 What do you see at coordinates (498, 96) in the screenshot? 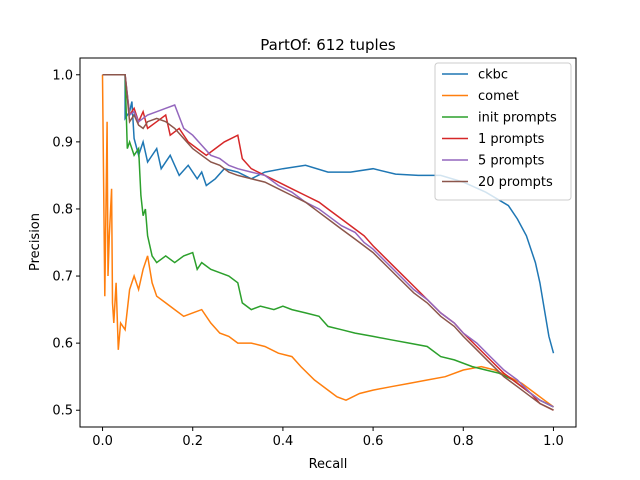
I see `legend-label-comet: comet` at bounding box center [498, 96].